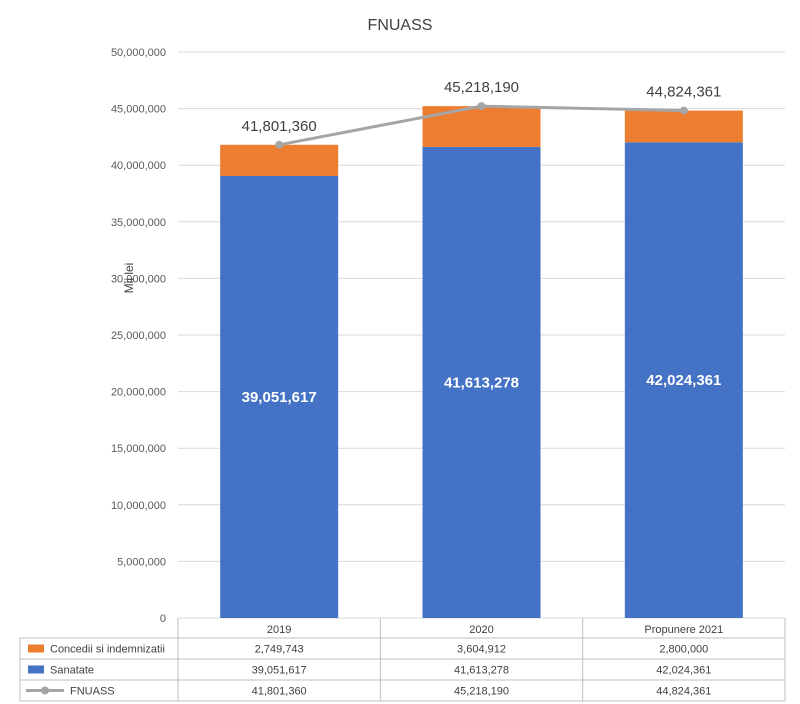 Image resolution: width=800 pixels, height=704 pixels. I want to click on y-tick-label: 20,000,000, so click(138, 393).